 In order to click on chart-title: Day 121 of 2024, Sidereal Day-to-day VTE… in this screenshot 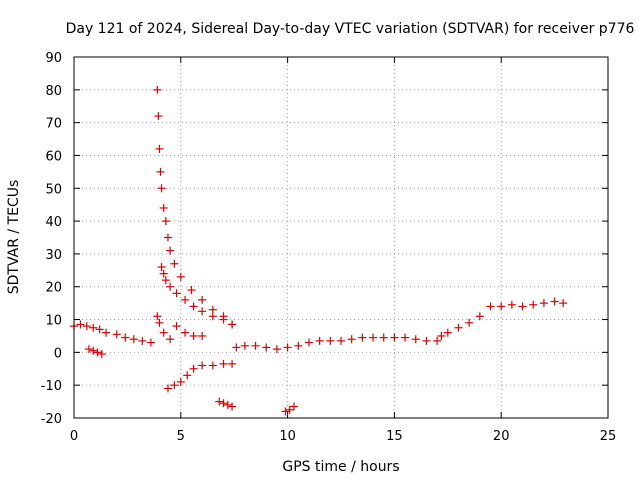, I will do `click(350, 29)`.